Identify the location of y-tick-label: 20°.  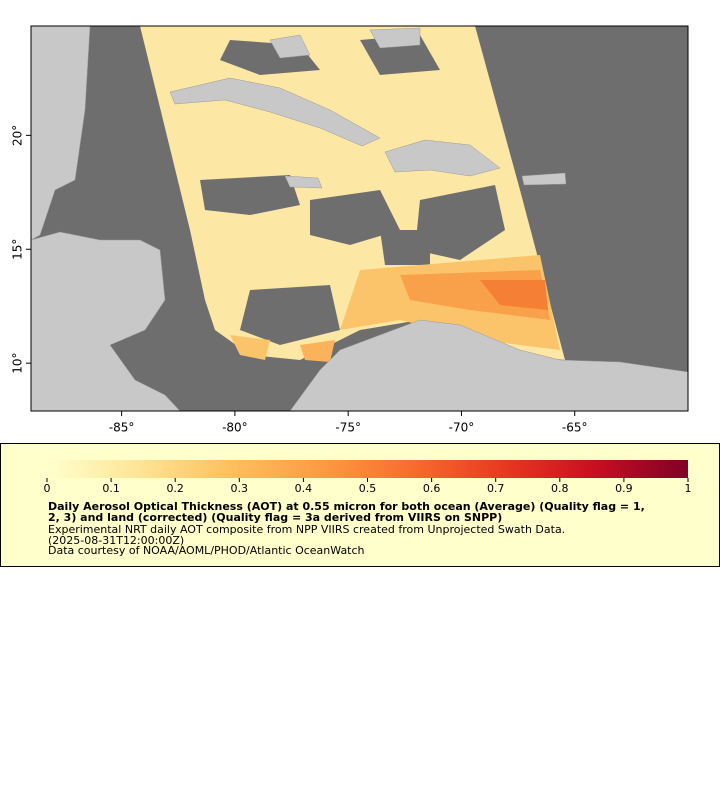
(18, 135).